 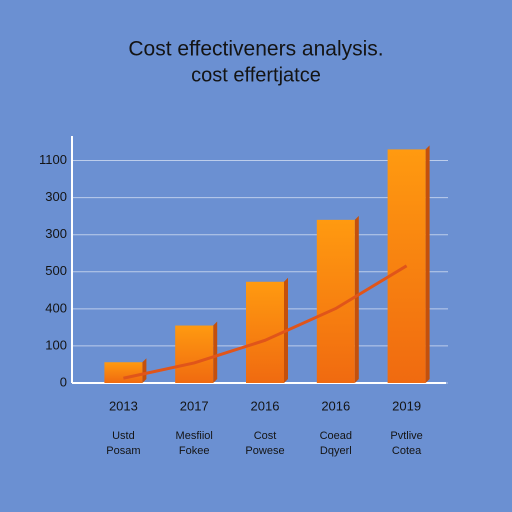 I want to click on x-sublabel: Coead, so click(x=336, y=436).